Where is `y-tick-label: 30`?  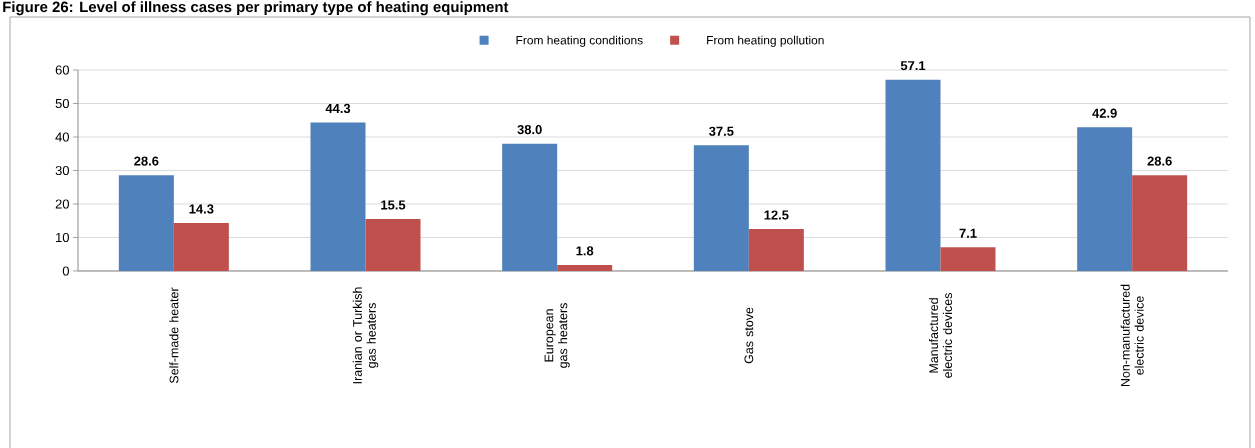 y-tick-label: 30 is located at coordinates (62, 170).